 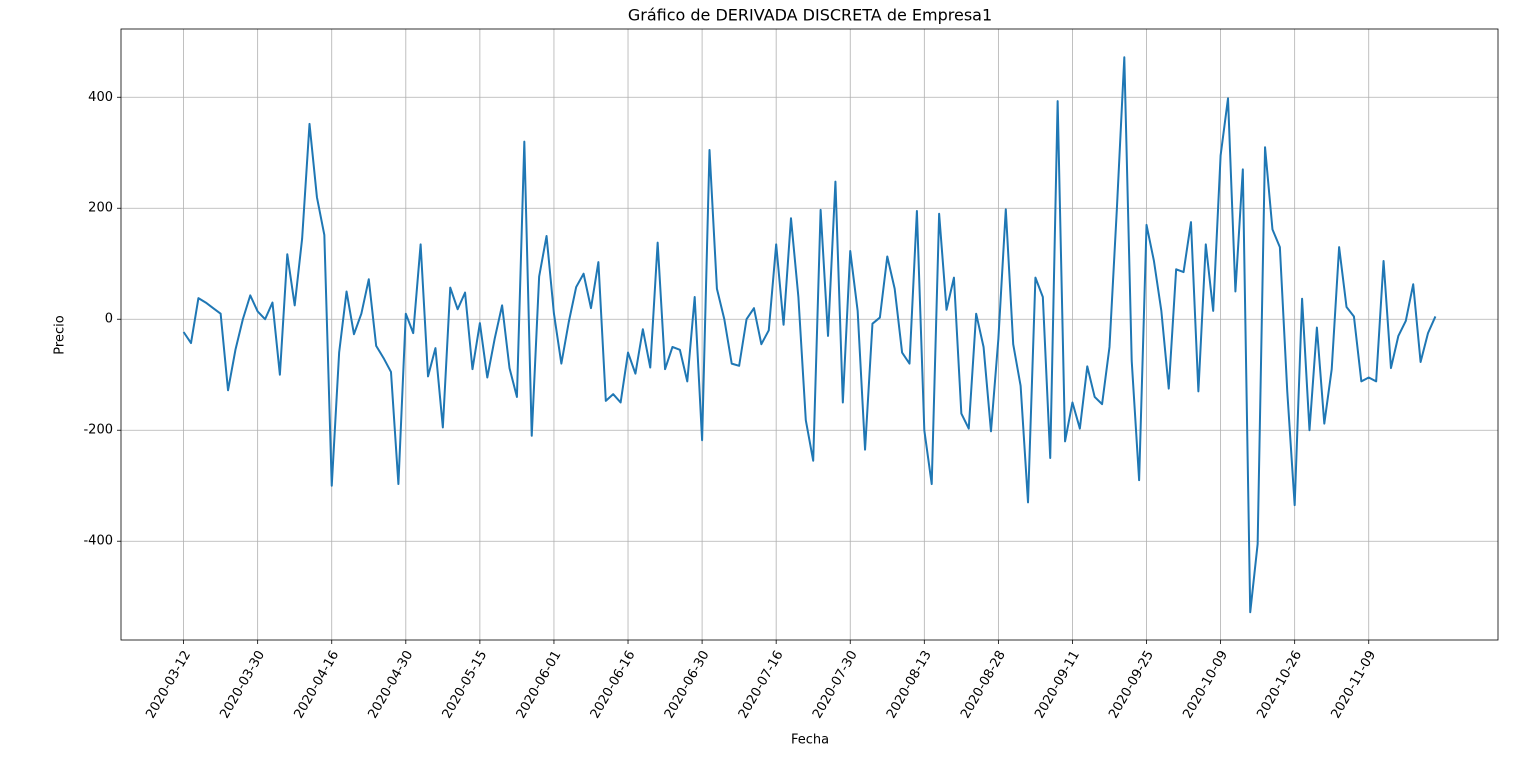 I want to click on y-axis-label: Precio, so click(x=60, y=334).